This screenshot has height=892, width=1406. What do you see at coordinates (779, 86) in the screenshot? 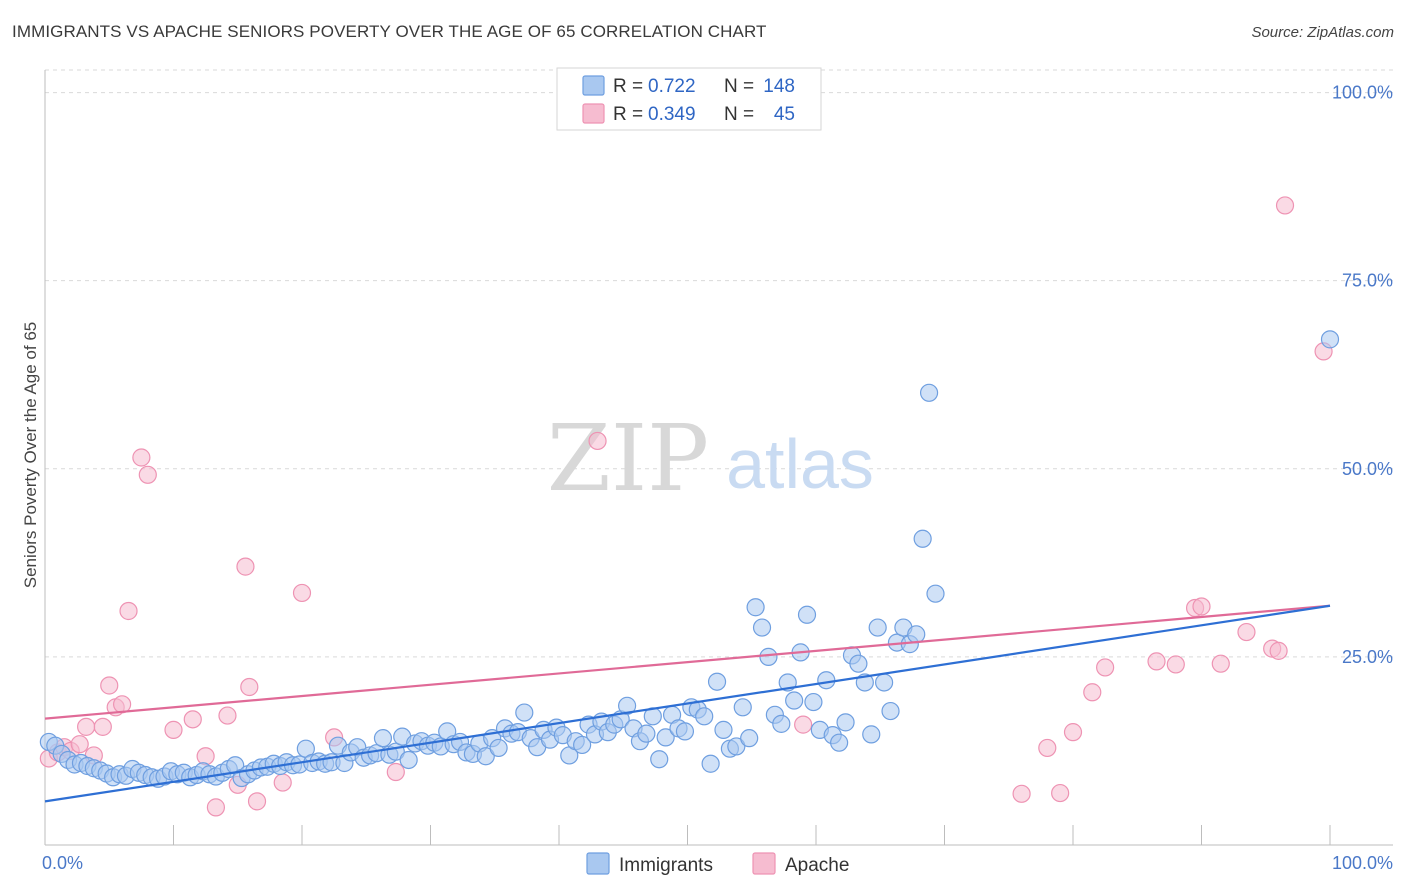
I see `legend-n-value-0: 148` at bounding box center [779, 86].